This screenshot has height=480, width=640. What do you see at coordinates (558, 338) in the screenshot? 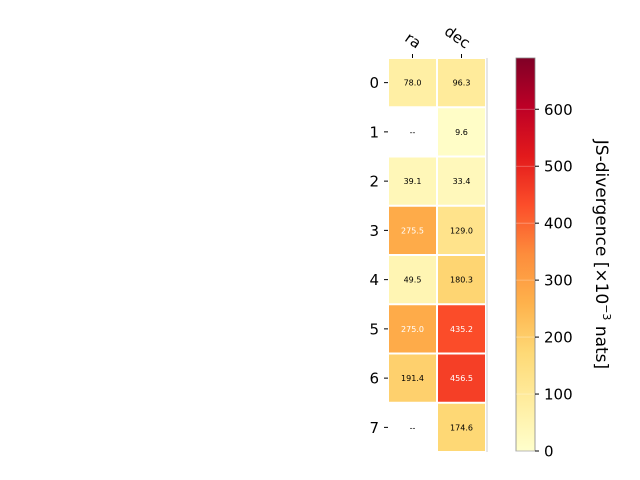
I see `colorbar-tick-label: 200` at bounding box center [558, 338].